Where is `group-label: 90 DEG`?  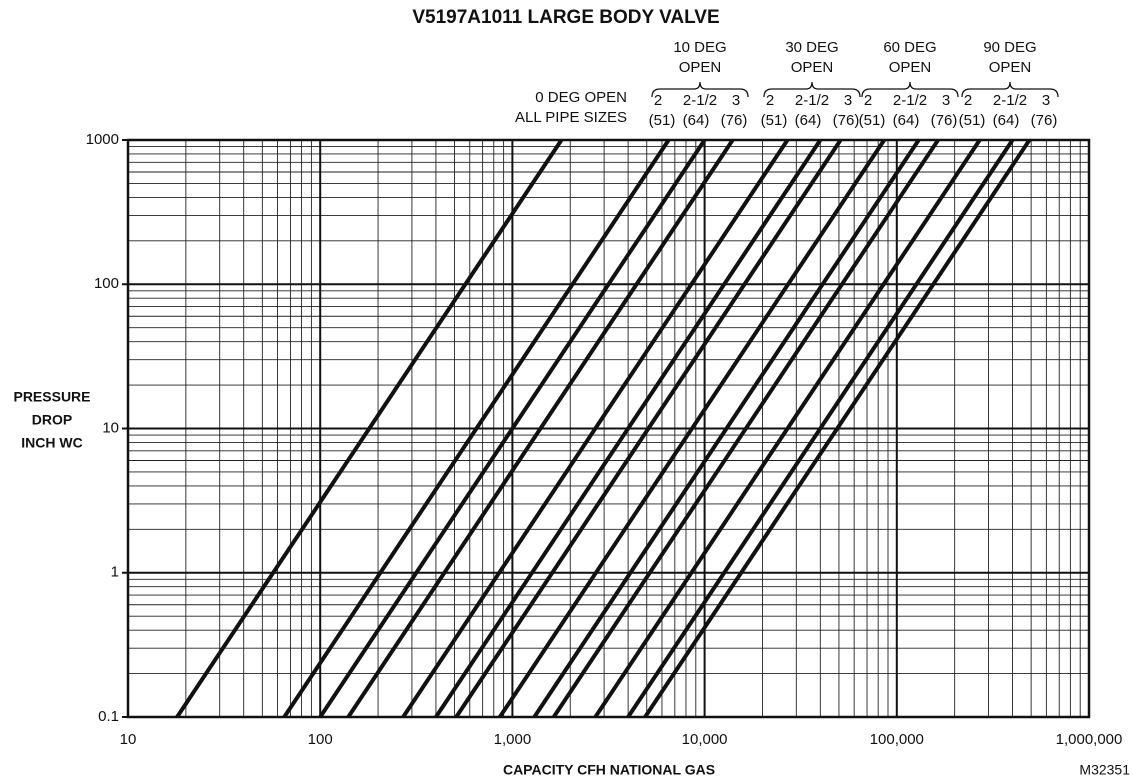
group-label: 90 DEG is located at coordinates (1009, 47).